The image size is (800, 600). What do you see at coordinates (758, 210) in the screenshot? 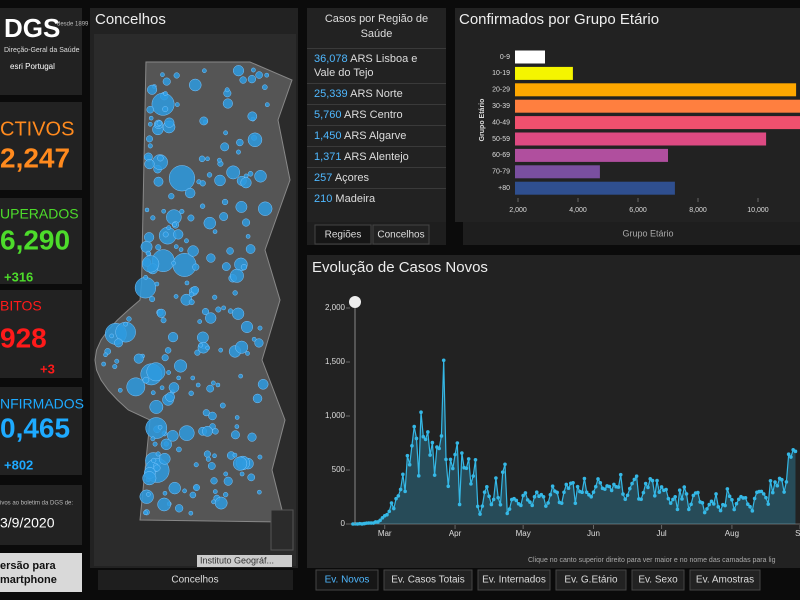
I see `x-tick-label: 10,000` at bounding box center [758, 210].